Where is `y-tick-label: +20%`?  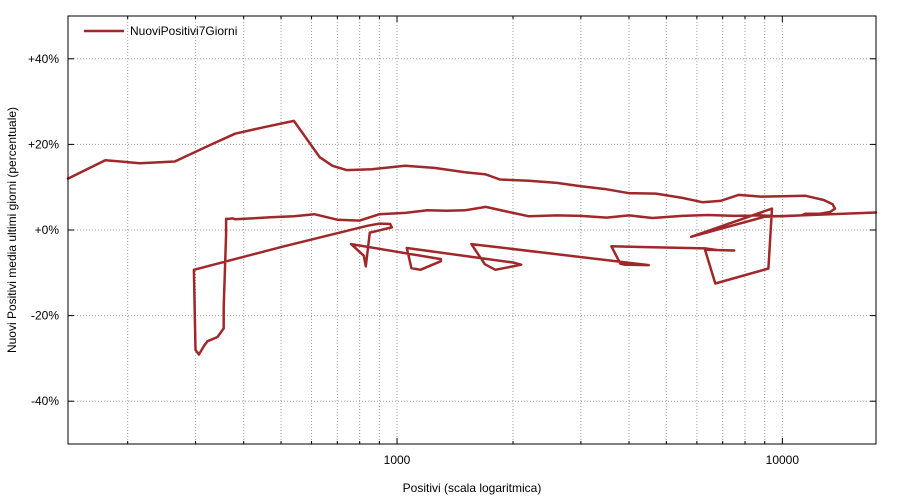
y-tick-label: +20% is located at coordinates (43, 144).